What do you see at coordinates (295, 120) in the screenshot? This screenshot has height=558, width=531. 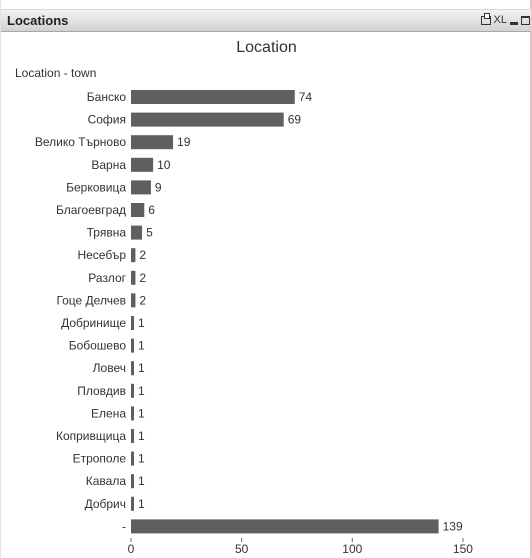 I see `data-label: 69` at bounding box center [295, 120].